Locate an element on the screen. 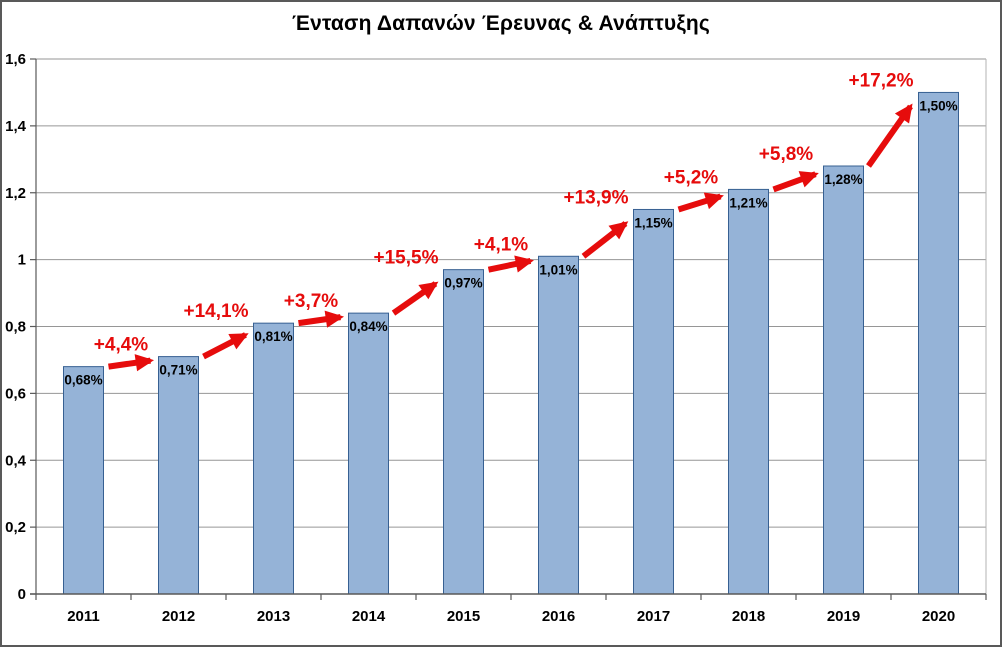 This screenshot has height=647, width=1002. y-axis-tick-label: 1,4 is located at coordinates (16, 126).